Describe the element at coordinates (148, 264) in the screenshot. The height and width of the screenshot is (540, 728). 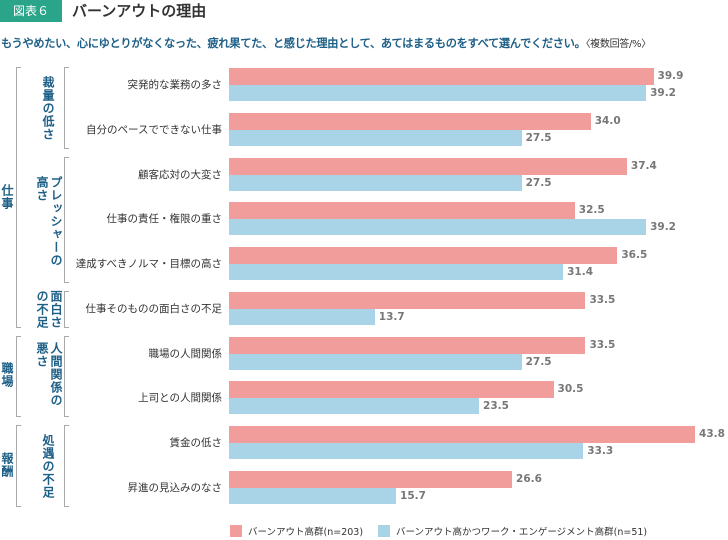
I see `category-label: 達成すべきノルマ・目標の高さ` at that location.